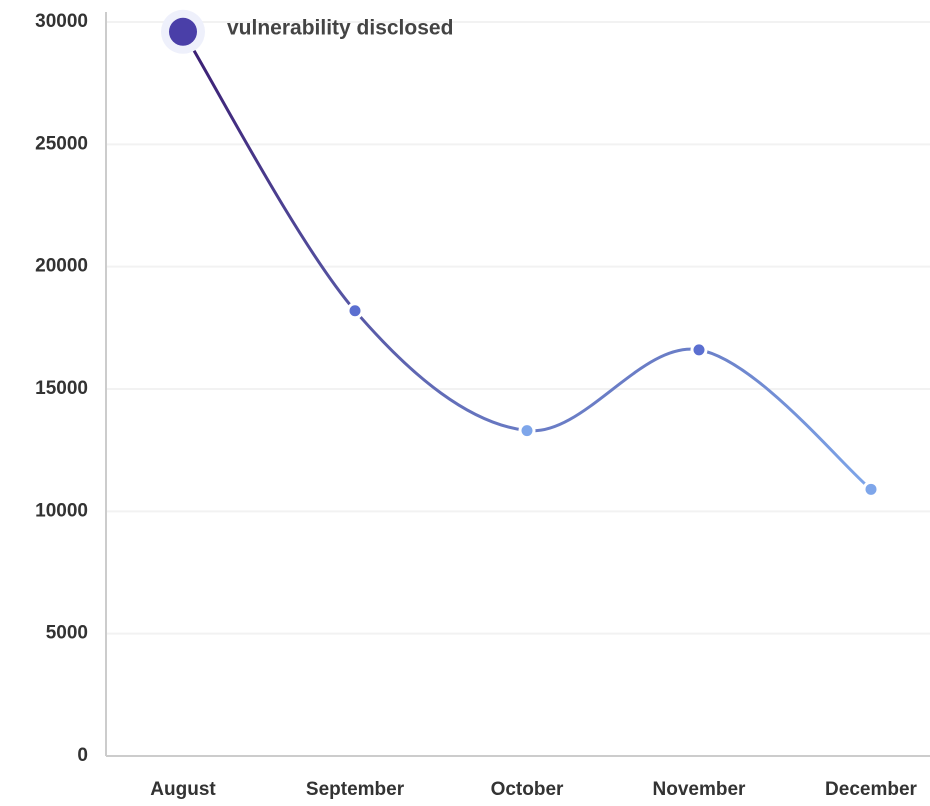 This screenshot has height=806, width=930. What do you see at coordinates (340, 27) in the screenshot?
I see `annotation: vulnerability disclosed` at bounding box center [340, 27].